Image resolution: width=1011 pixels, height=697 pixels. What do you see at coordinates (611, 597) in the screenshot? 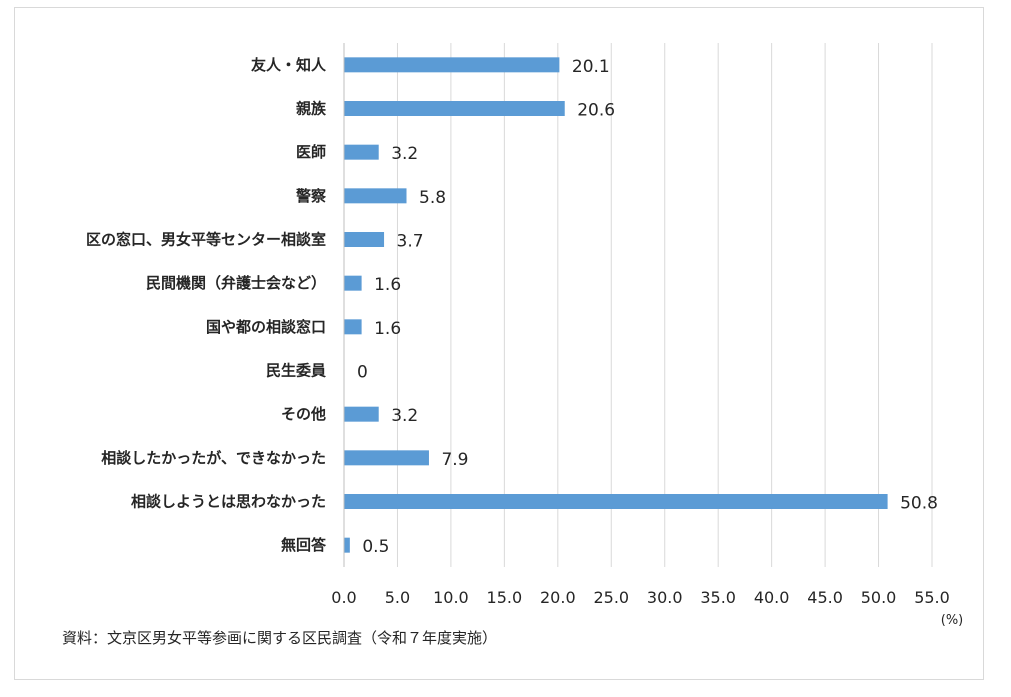
I see `x-tick-label: 25.0` at bounding box center [611, 597].